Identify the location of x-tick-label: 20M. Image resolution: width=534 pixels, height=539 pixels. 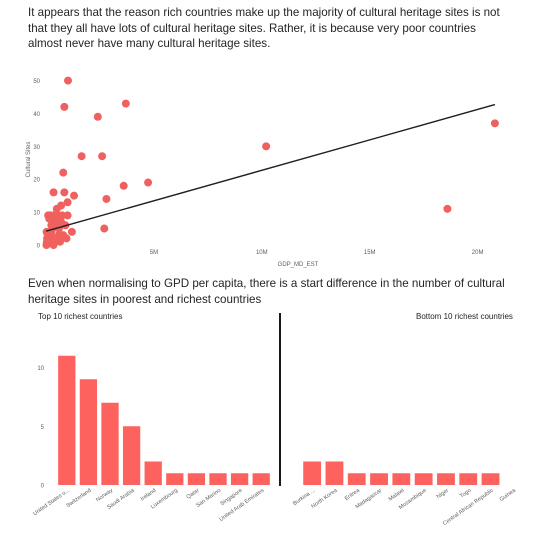
(478, 253).